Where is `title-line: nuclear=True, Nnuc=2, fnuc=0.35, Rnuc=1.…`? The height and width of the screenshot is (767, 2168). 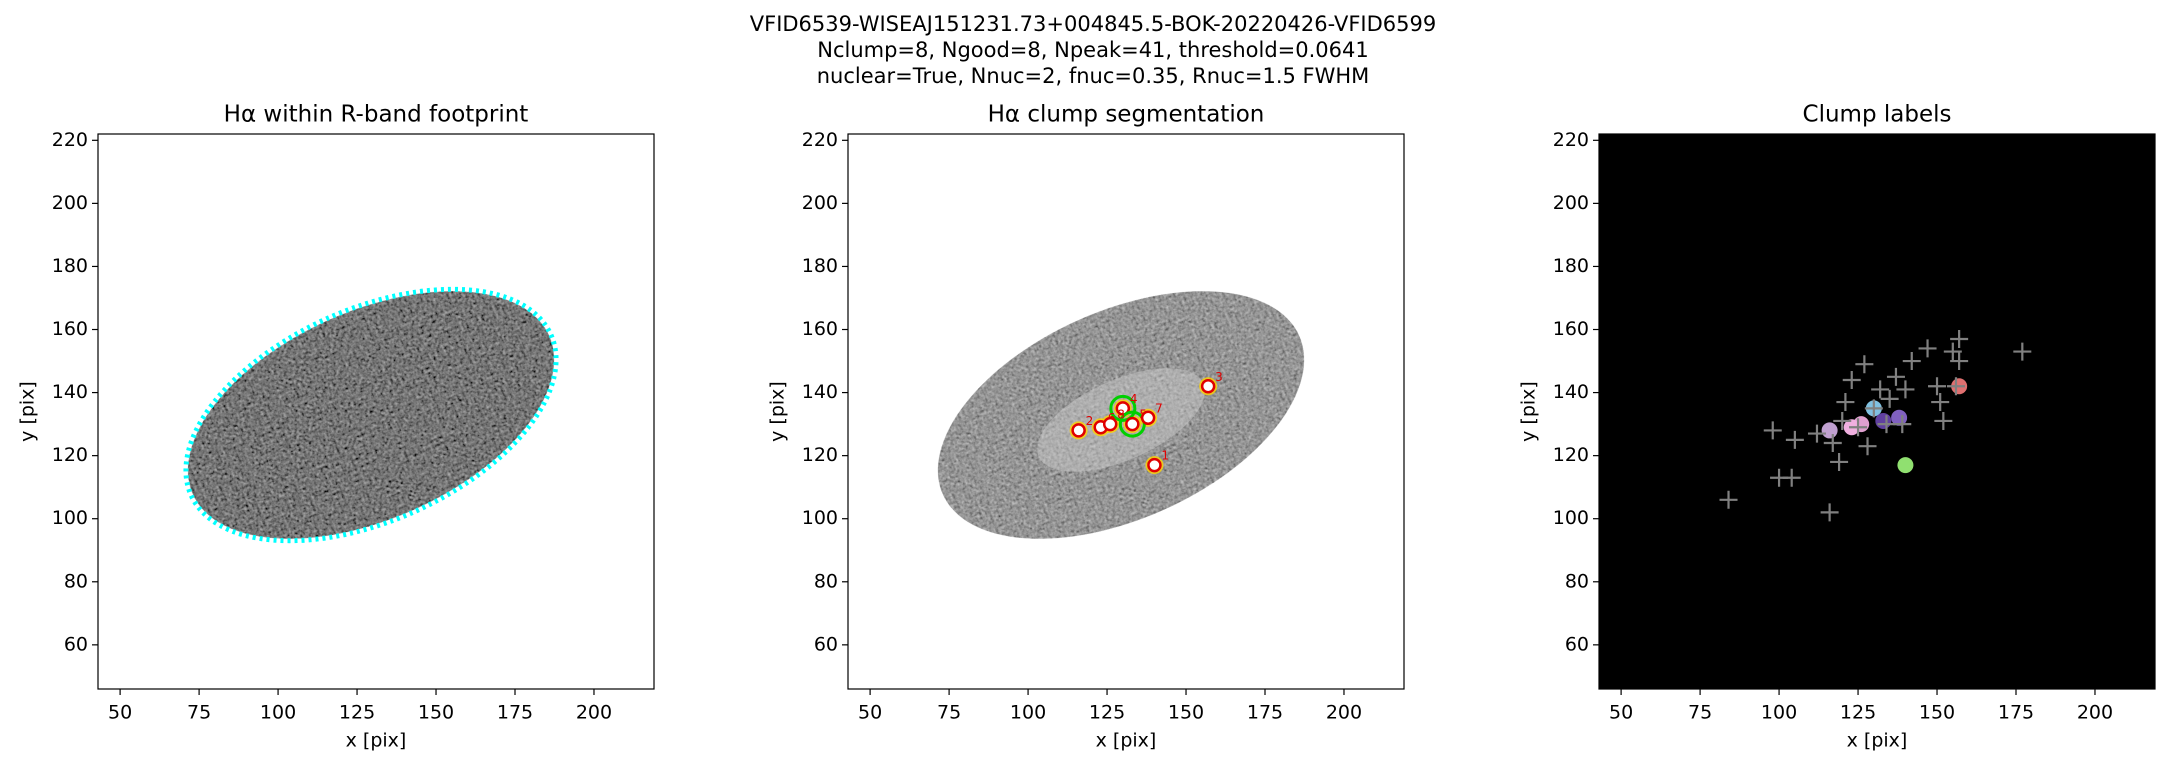 title-line: nuclear=True, Nnuc=2, fnuc=0.35, Rnuc=1.… is located at coordinates (1093, 76).